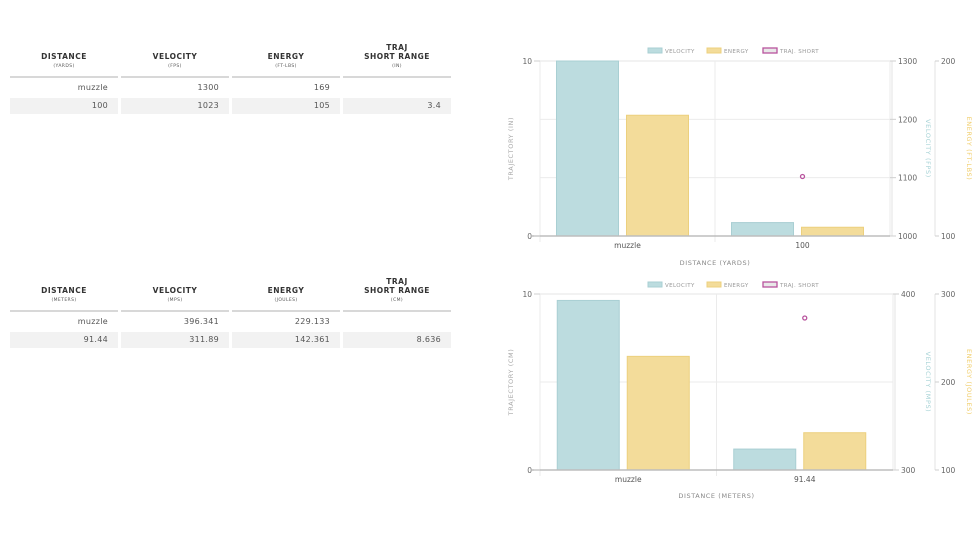 This screenshot has height=550, width=978. I want to click on column-header-trajectory: TRAJ SHORT RANGE (IN), so click(397, 59).